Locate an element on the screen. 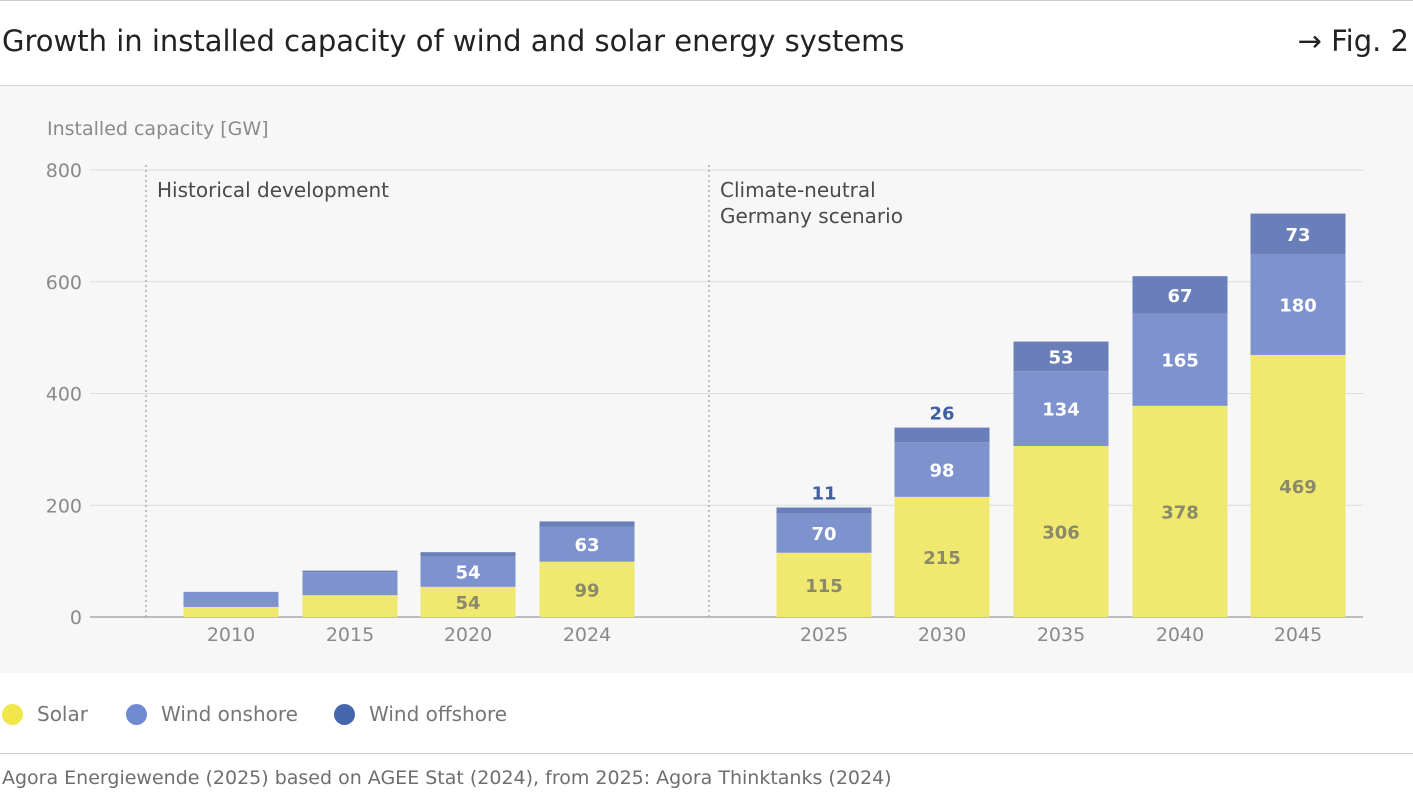 This screenshot has width=1413, height=810. data-label: 306 is located at coordinates (1061, 533).